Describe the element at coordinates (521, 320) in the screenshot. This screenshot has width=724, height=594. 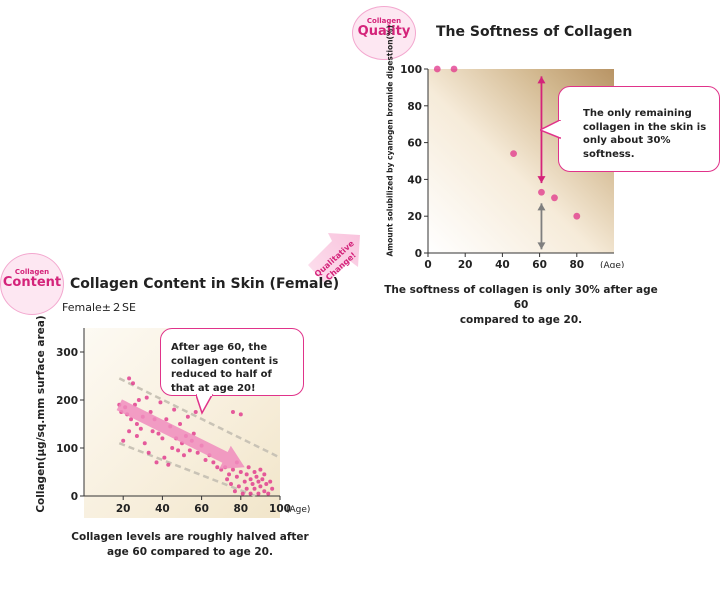
I see `softness-caption-line2: compared to age 20.` at that location.